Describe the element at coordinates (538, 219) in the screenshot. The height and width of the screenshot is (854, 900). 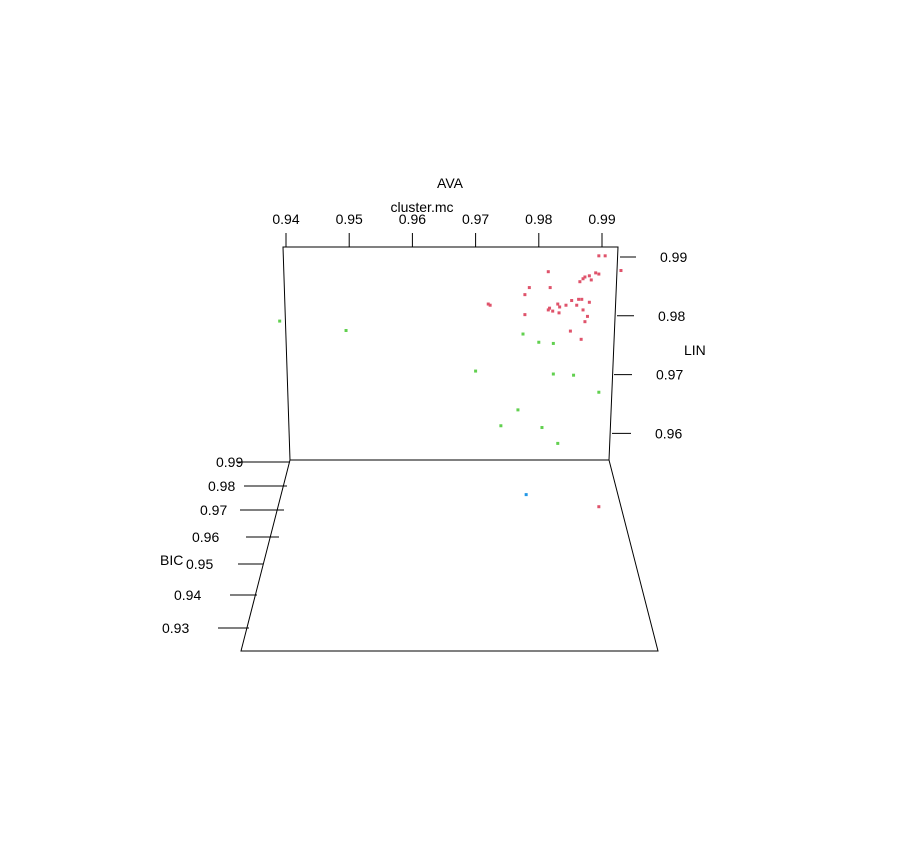
I see `x-tick-label: 0.98` at that location.